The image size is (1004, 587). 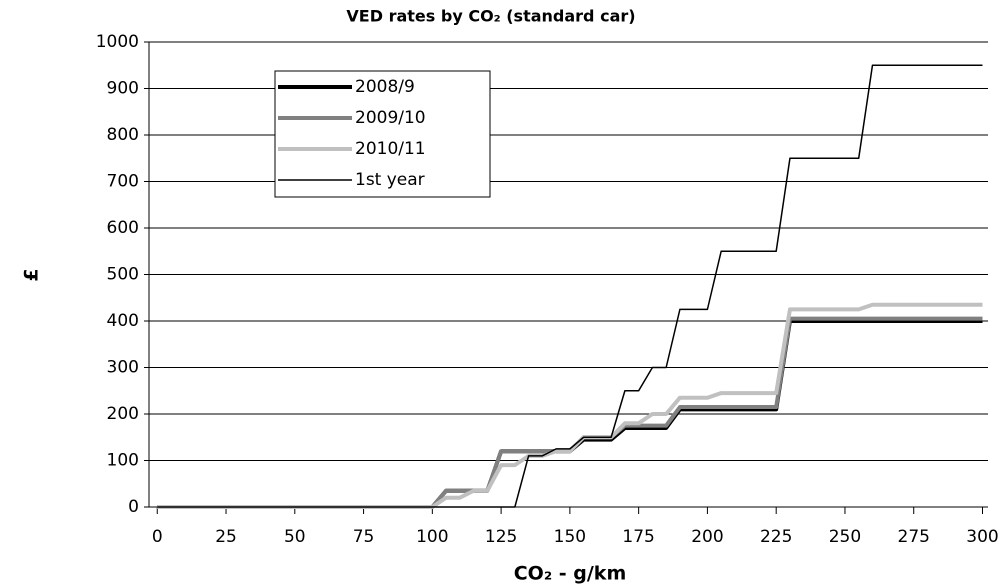 What do you see at coordinates (123, 182) in the screenshot?
I see `y-tick-label: 700` at bounding box center [123, 182].